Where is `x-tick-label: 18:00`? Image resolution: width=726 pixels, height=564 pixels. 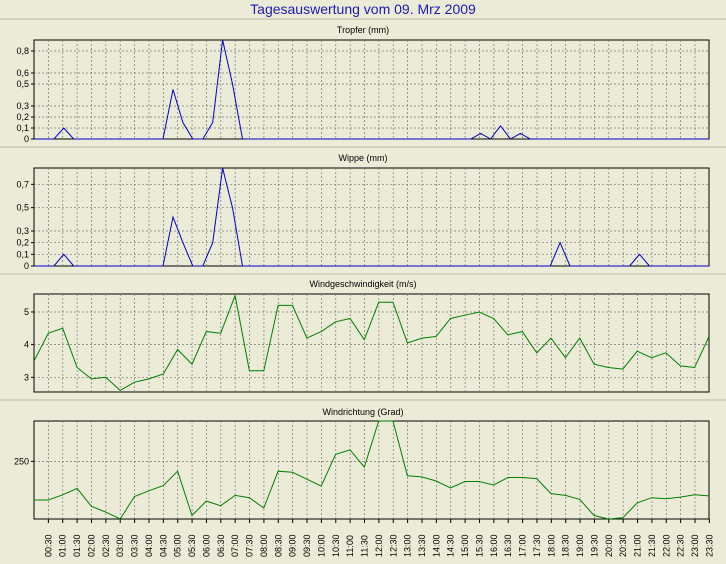 x-tick-label: 18:00 is located at coordinates (551, 545).